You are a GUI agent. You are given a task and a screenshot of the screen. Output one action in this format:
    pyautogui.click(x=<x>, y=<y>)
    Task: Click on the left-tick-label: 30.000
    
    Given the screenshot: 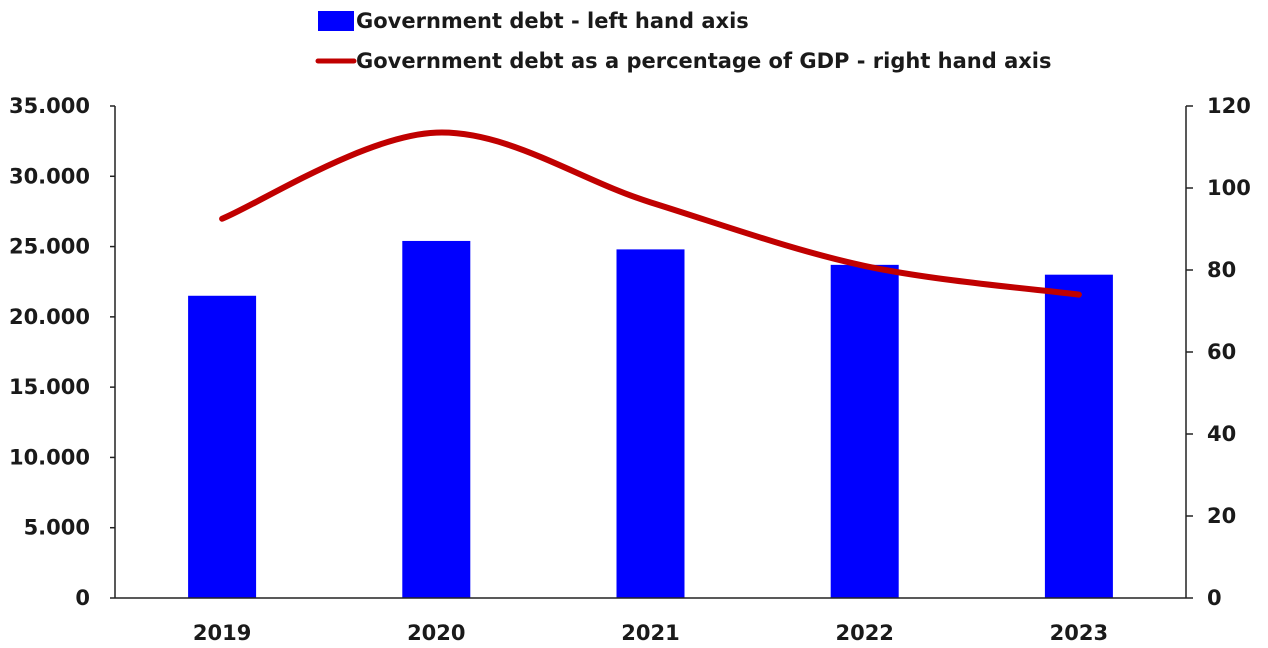 What is the action you would take?
    pyautogui.click(x=49, y=176)
    